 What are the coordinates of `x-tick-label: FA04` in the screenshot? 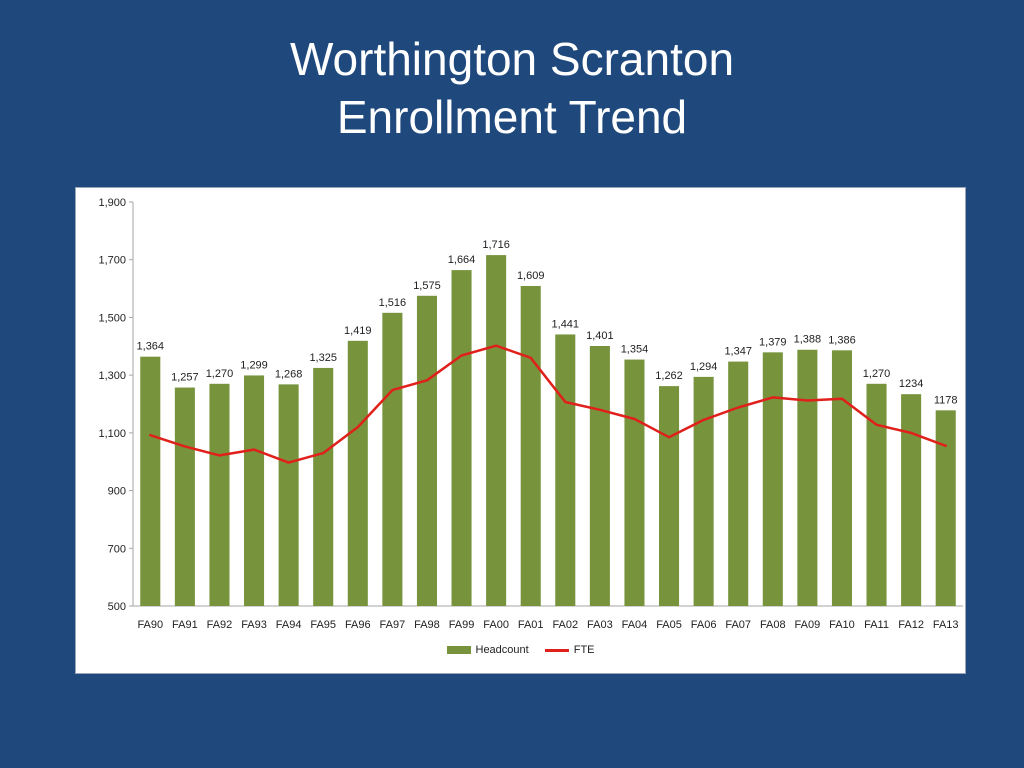 It's located at (635, 625).